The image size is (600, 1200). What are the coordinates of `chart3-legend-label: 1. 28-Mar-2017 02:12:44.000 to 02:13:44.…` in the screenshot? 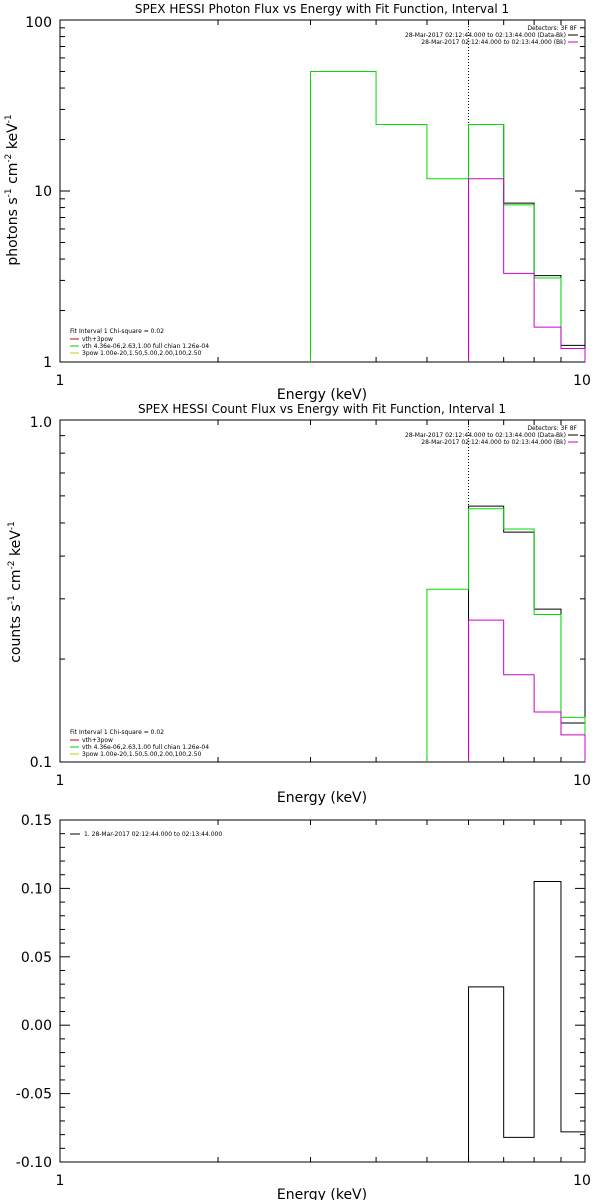 It's located at (153, 834).